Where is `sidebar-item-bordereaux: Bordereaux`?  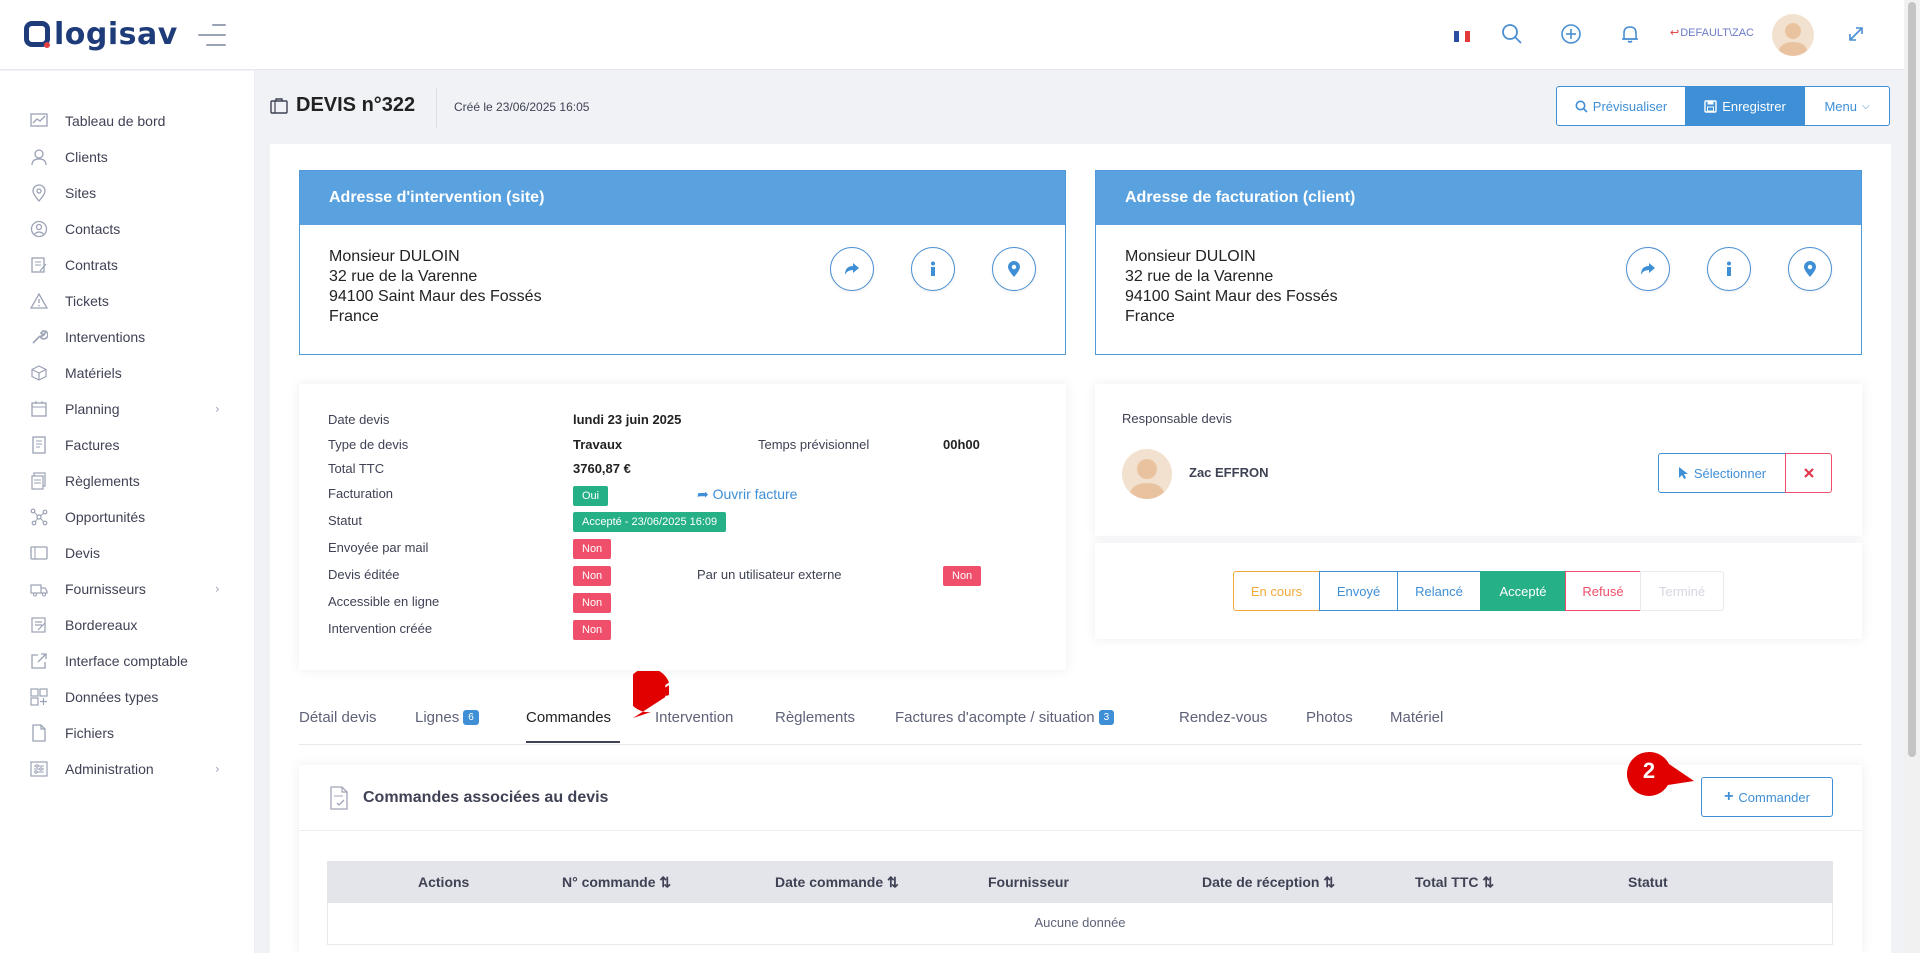
sidebar-item-bordereaux: Bordereaux is located at coordinates (127, 625).